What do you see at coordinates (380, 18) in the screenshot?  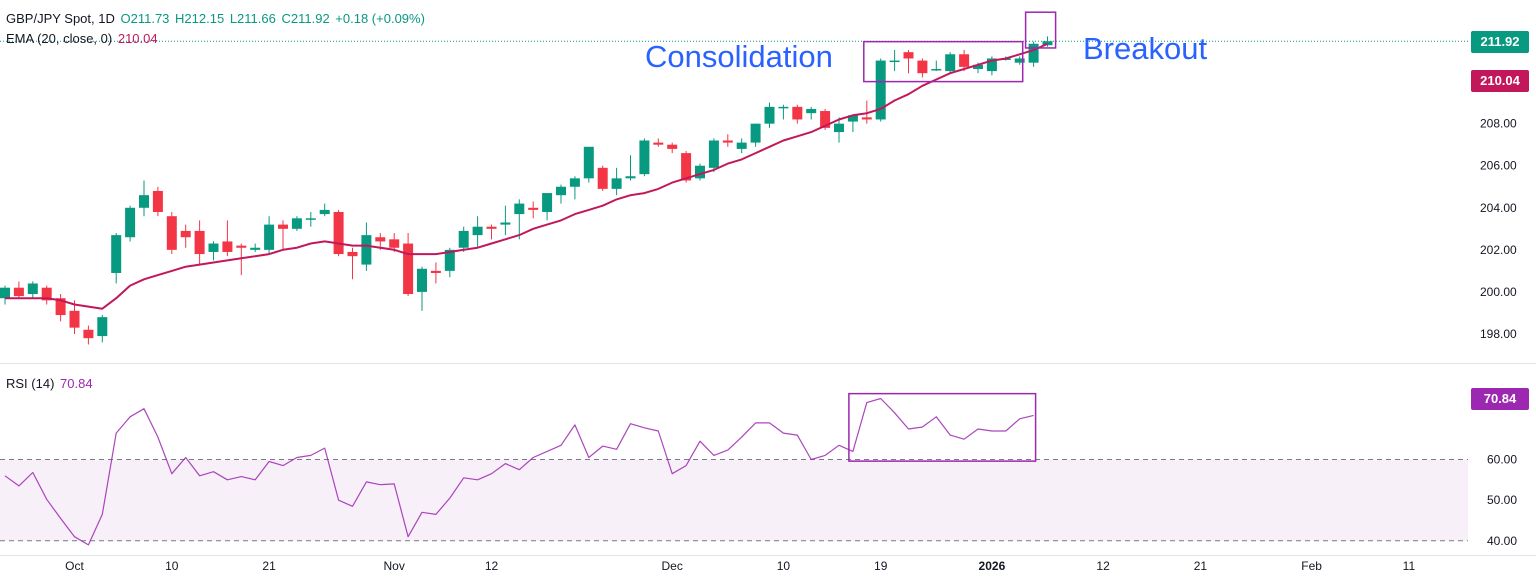 I see `change-value: +0.18 (+0.09%)` at bounding box center [380, 18].